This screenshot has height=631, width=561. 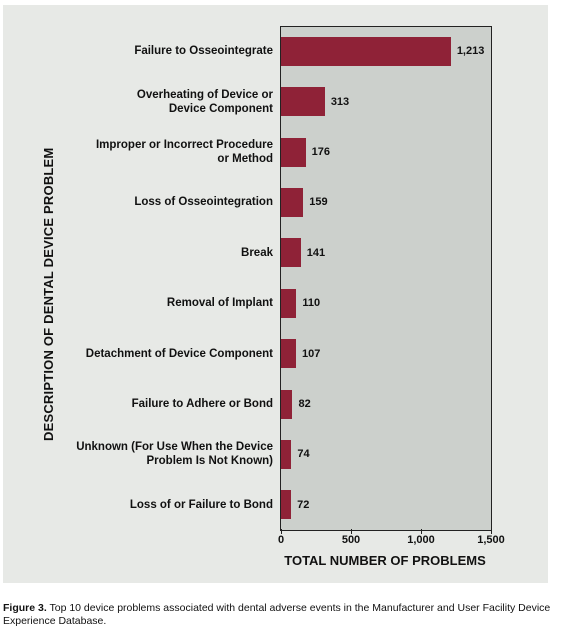 What do you see at coordinates (303, 504) in the screenshot?
I see `value-label: 72` at bounding box center [303, 504].